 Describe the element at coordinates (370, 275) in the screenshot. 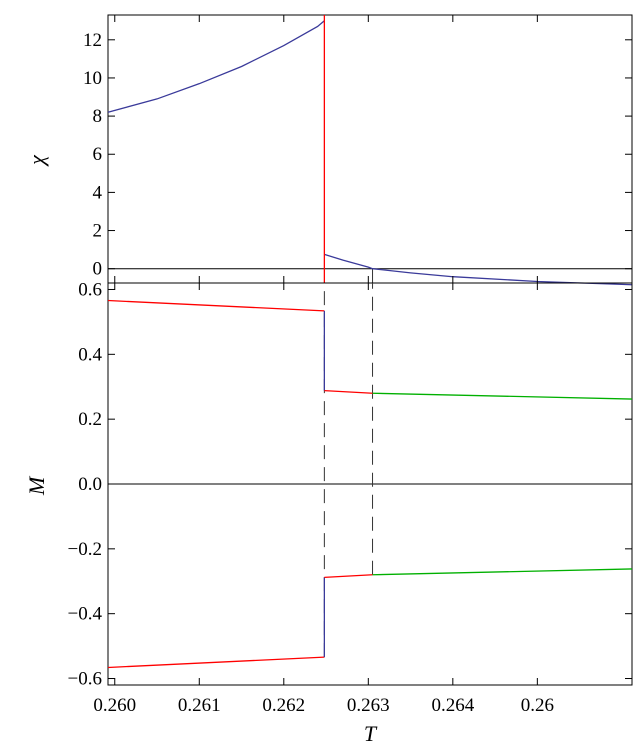

I see `chi-reference-lines` at that location.